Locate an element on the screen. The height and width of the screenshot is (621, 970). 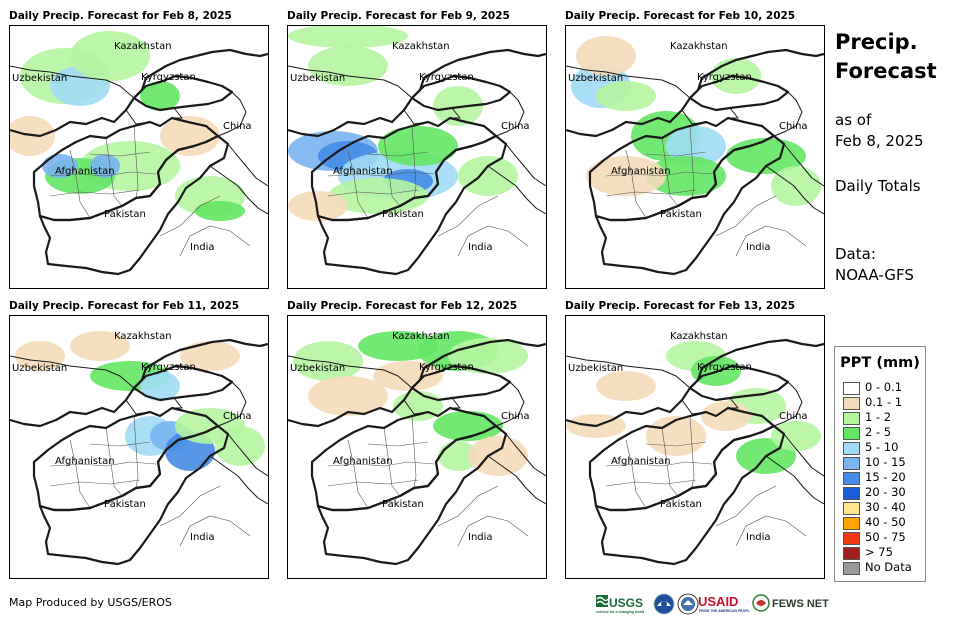
daily-totals-text: Daily Totals is located at coordinates (878, 186).